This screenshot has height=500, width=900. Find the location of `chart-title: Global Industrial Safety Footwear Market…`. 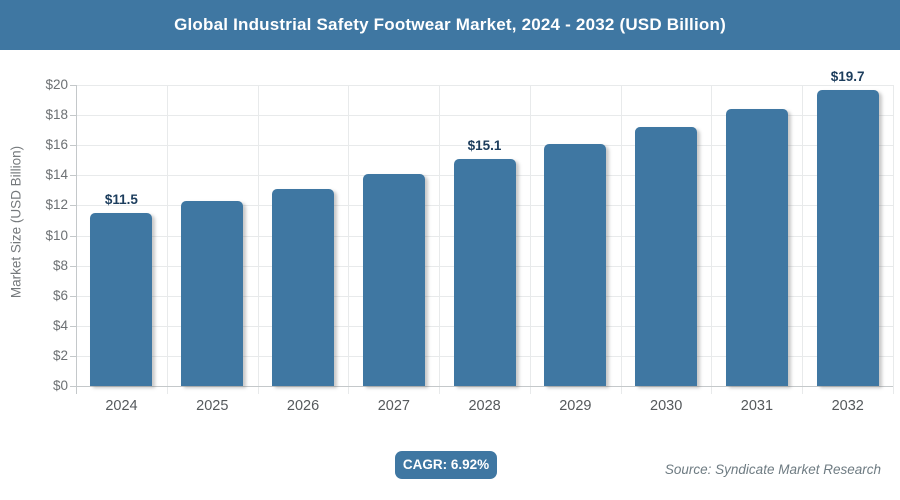

chart-title: Global Industrial Safety Footwear Market… is located at coordinates (450, 24).